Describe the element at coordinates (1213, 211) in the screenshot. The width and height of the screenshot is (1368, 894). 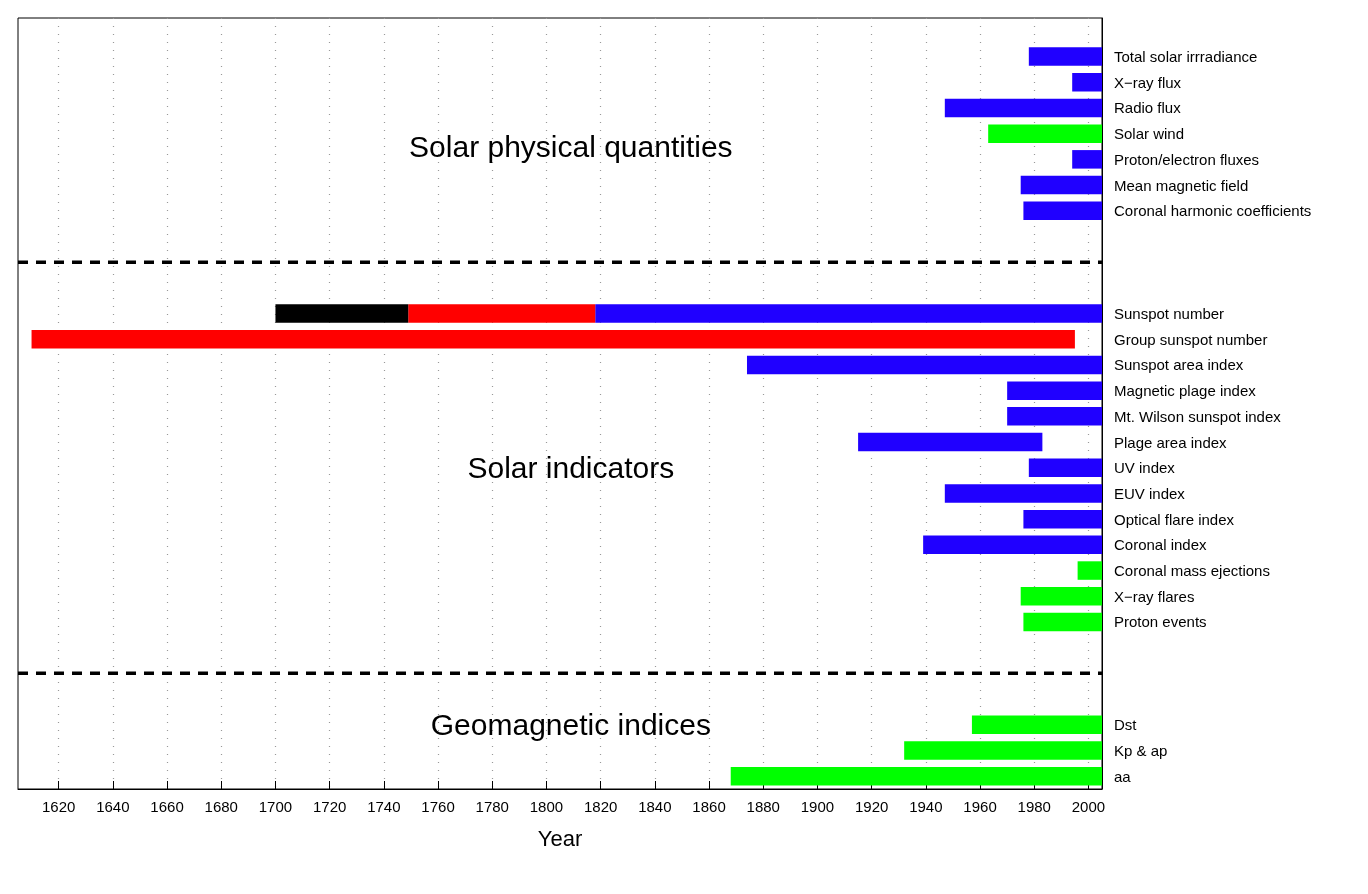
I see `y-tick-label: Coronal harmonic coefficients` at that location.